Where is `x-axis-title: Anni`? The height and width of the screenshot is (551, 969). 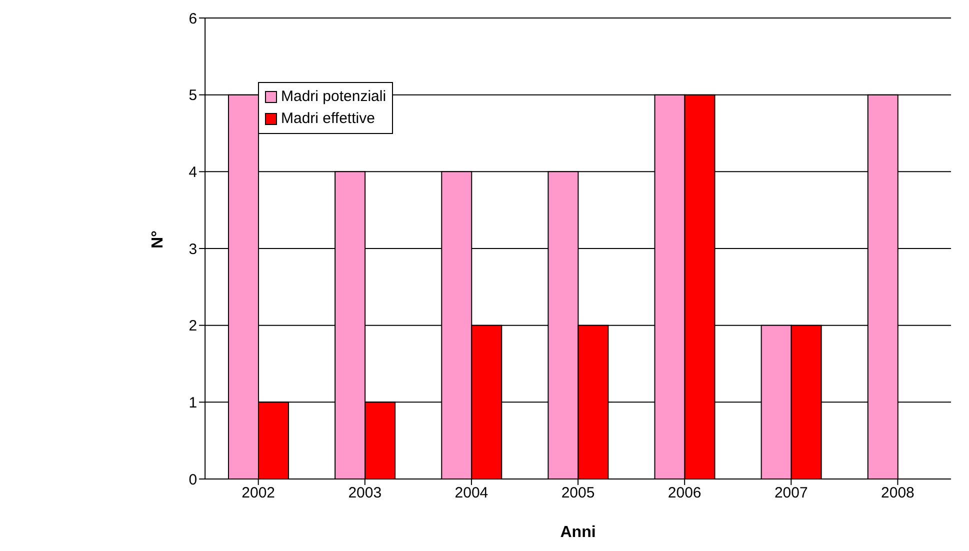 x-axis-title: Anni is located at coordinates (578, 532).